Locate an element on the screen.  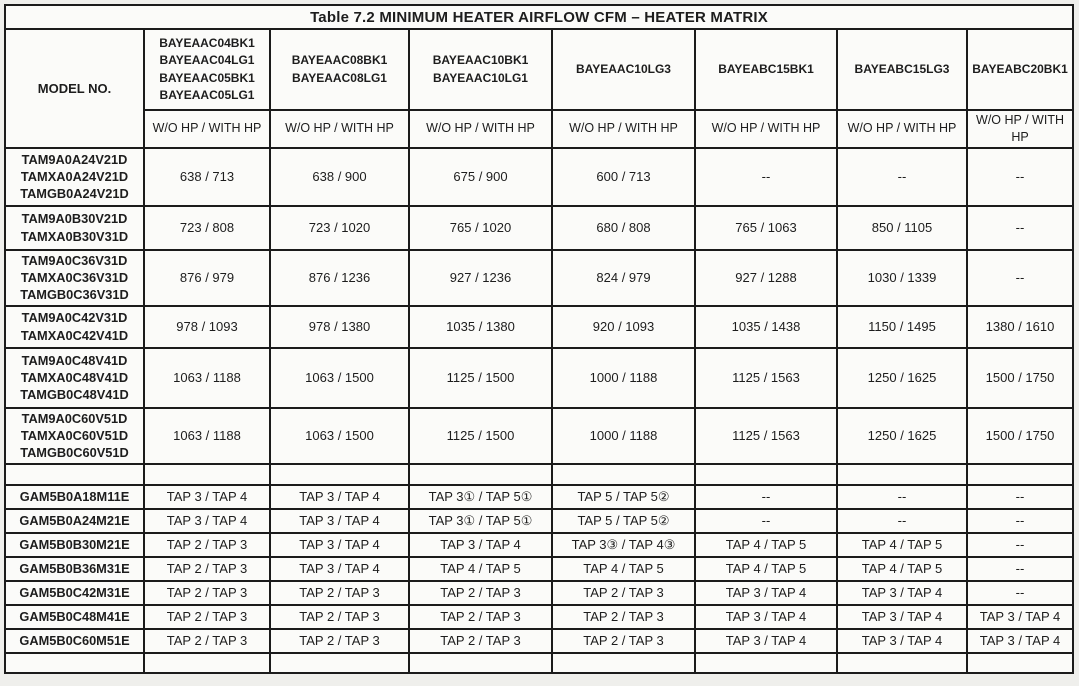
value-cell: 1063 / 1500 is located at coordinates (339, 435).